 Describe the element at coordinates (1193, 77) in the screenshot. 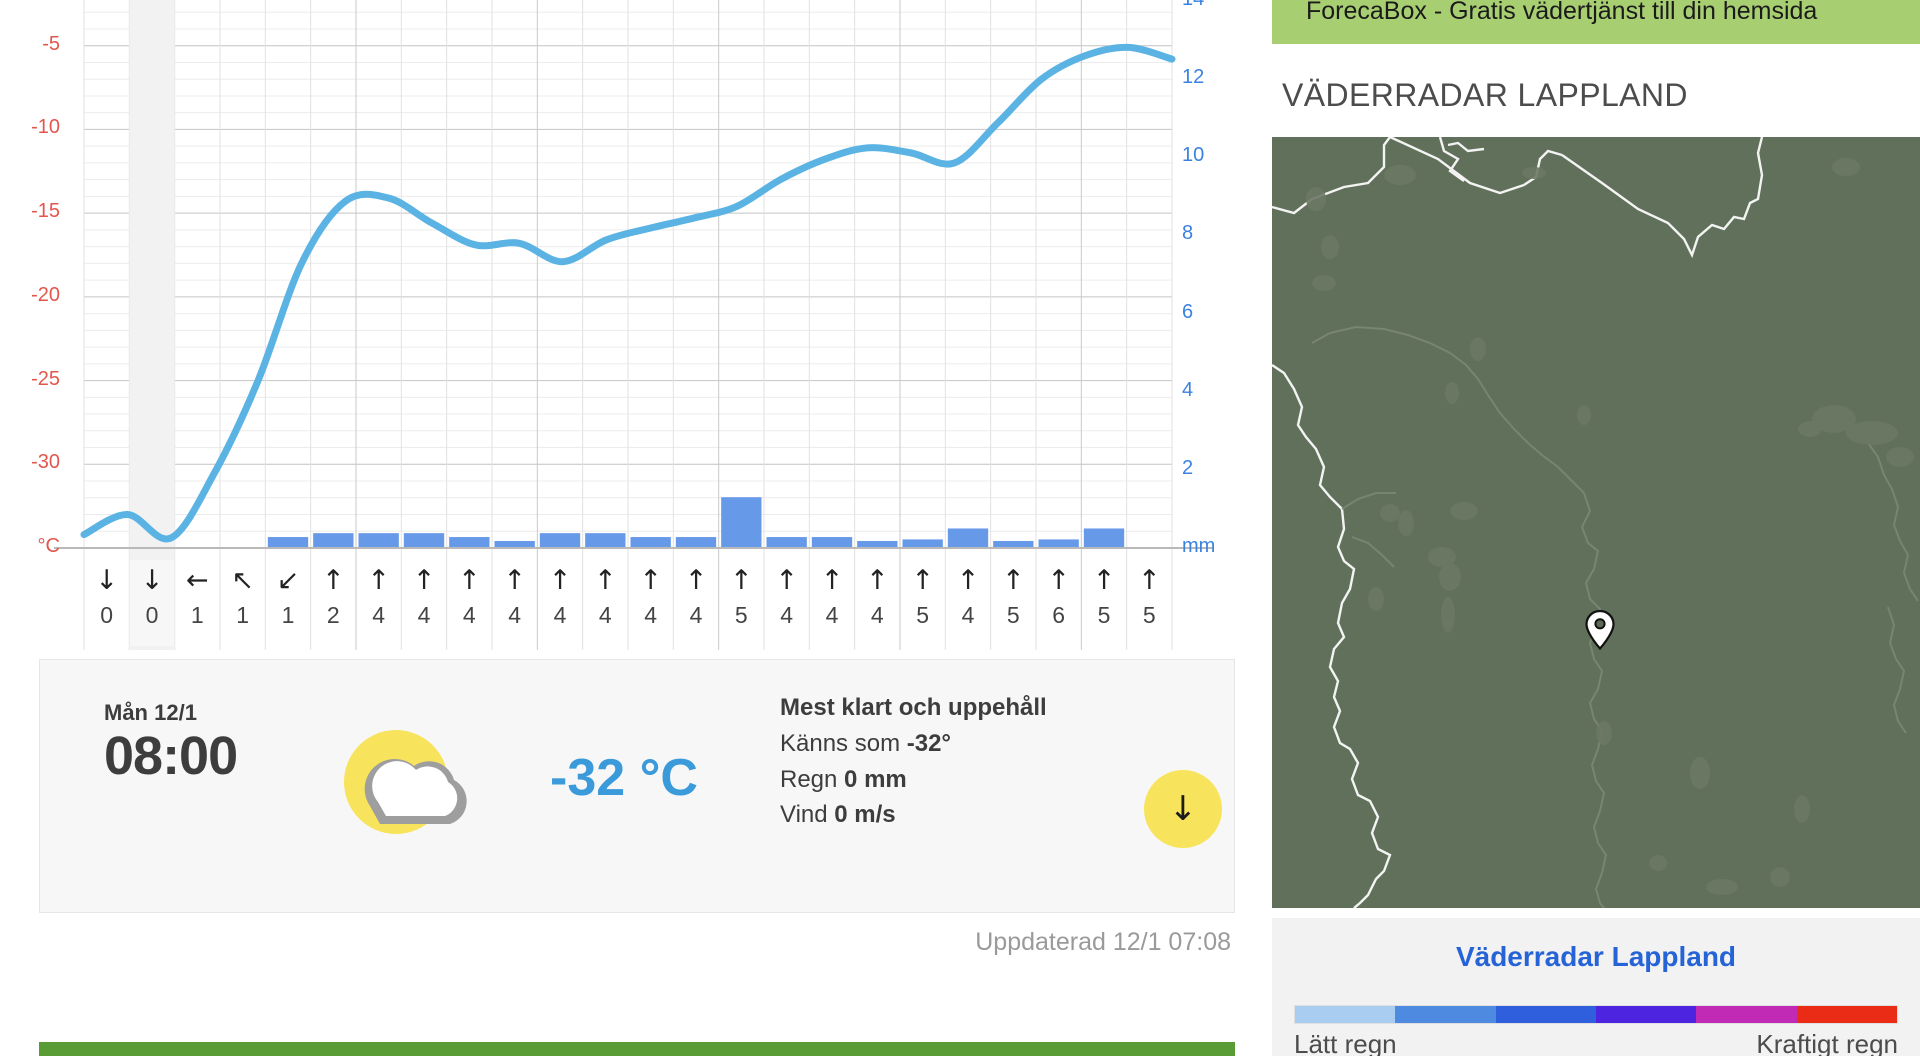

I see `precipitation-tick-label: 12` at that location.